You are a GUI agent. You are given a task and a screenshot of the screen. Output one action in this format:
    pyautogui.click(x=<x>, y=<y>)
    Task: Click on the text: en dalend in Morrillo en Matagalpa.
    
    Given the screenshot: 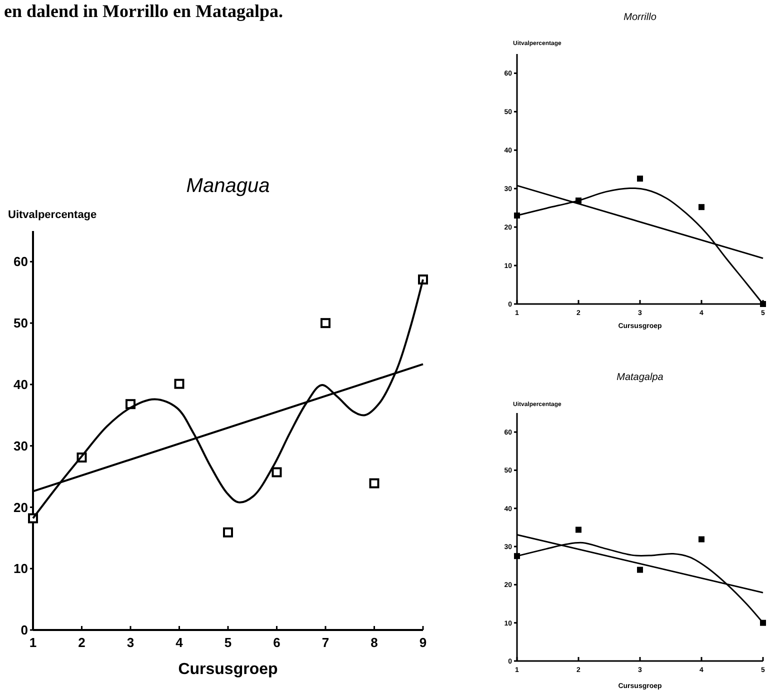 What is the action you would take?
    pyautogui.click(x=143, y=11)
    